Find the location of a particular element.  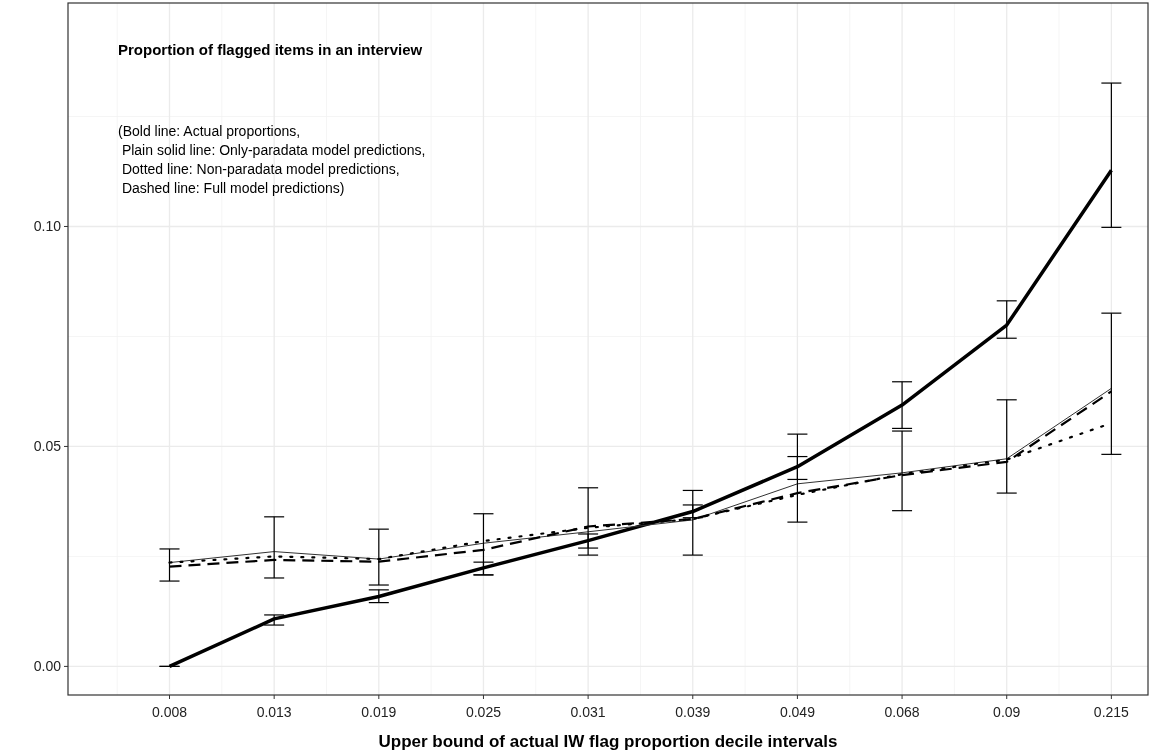

x-tick-label: 0.039 is located at coordinates (693, 712).